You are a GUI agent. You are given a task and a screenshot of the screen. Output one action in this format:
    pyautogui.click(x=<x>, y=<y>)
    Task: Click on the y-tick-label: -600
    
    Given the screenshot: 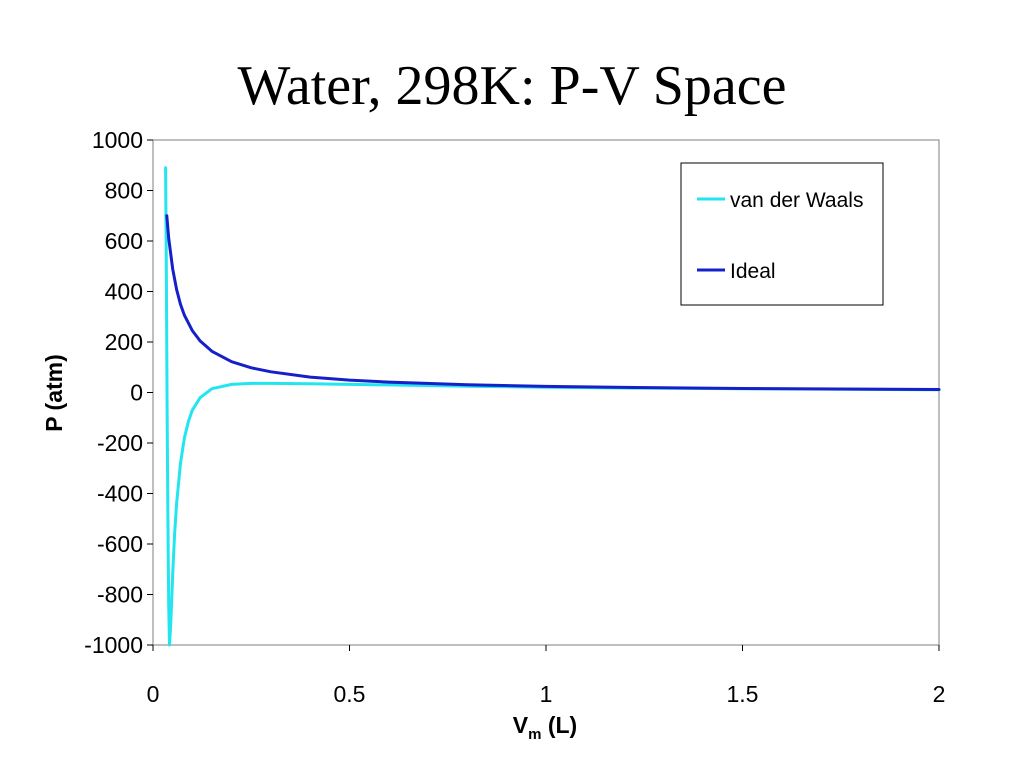 What is the action you would take?
    pyautogui.click(x=120, y=544)
    